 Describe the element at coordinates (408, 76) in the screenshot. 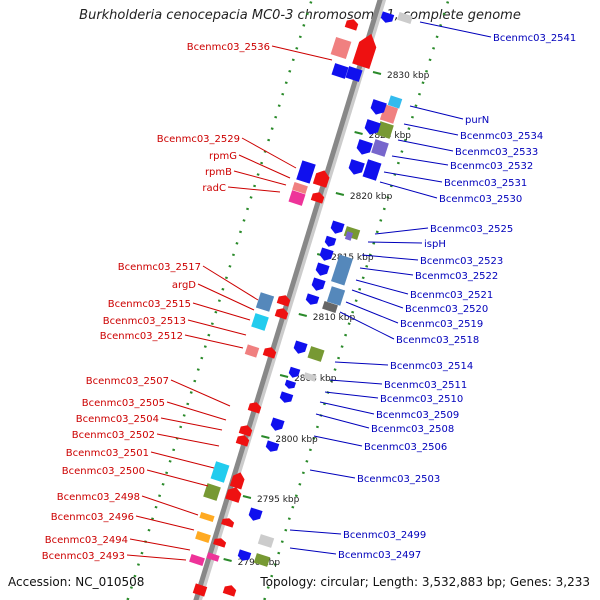

I see `scale-tick-label: 2830 kbp` at that location.